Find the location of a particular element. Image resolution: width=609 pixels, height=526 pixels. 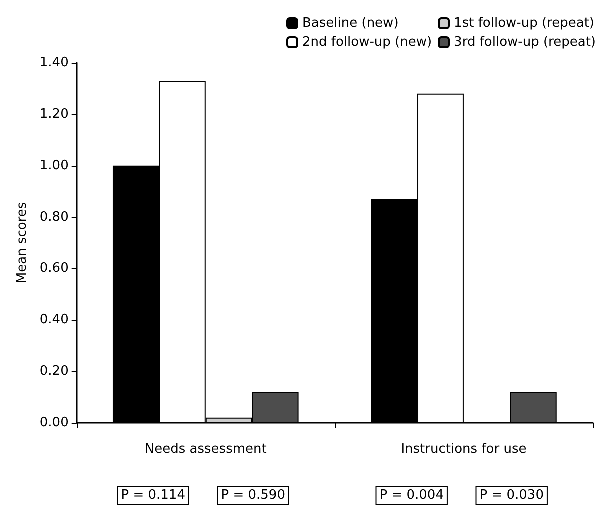

y-tick-label: 0.20 is located at coordinates (54, 372).